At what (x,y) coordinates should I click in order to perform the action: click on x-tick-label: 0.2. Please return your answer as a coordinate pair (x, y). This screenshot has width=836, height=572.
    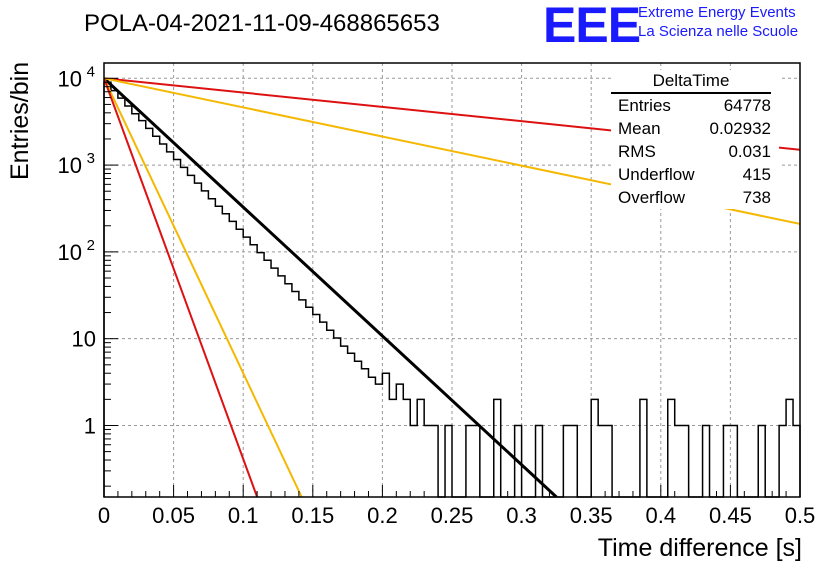
    Looking at the image, I should click on (382, 515).